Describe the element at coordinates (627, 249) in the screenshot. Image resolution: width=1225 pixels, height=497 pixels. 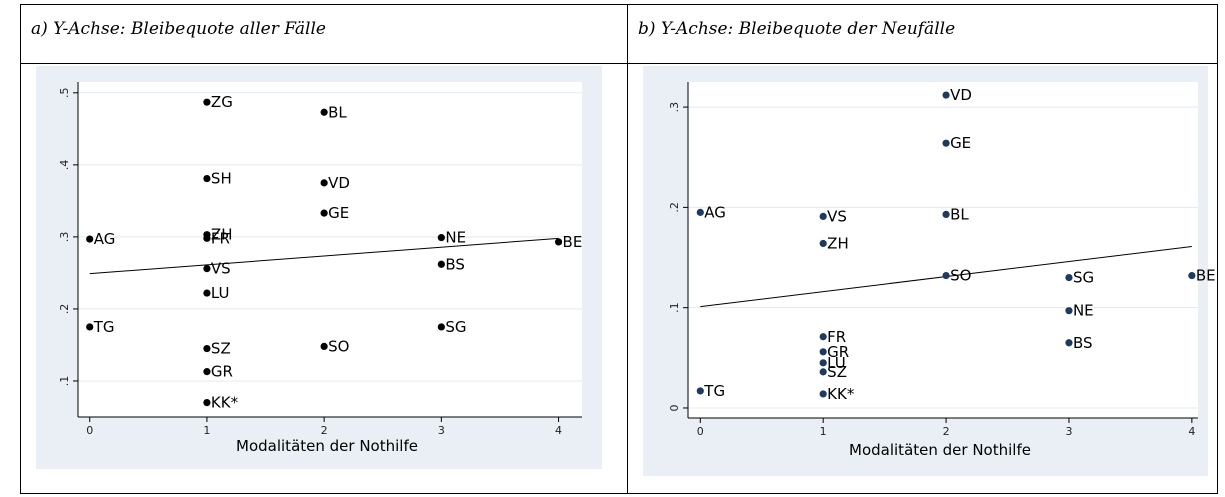
I see `panel-divider` at that location.